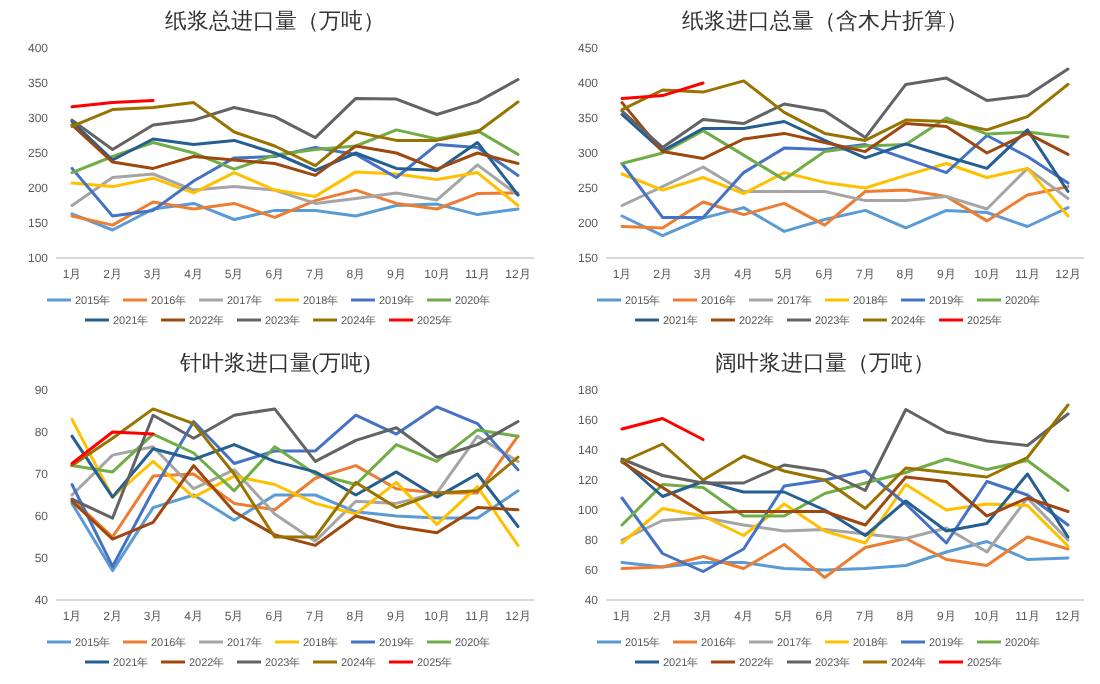  What do you see at coordinates (825, 363) in the screenshot?
I see `chart-title: 阔叶浆进口量（万吨）` at bounding box center [825, 363].